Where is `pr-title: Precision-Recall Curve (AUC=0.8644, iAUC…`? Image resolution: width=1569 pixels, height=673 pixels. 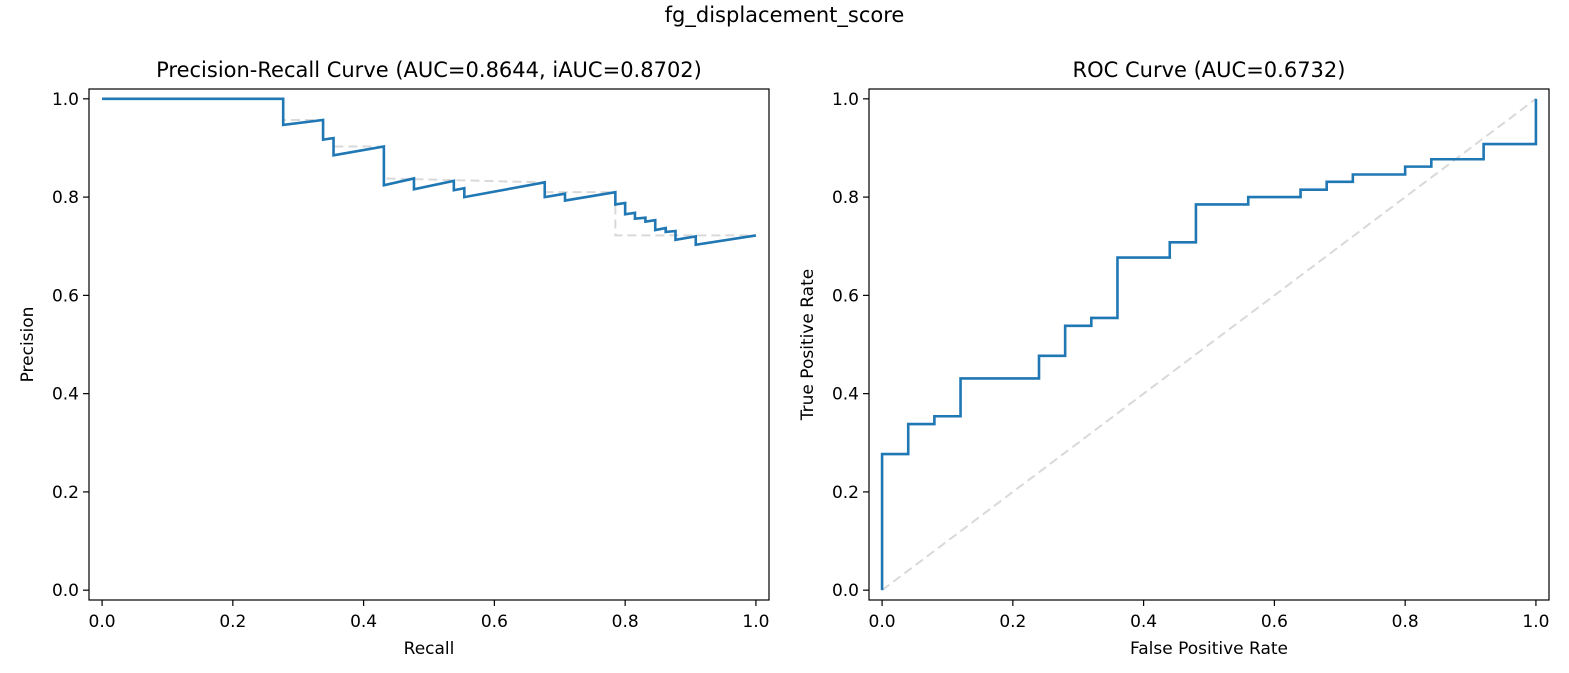
pr-title: Precision-Recall Curve (AUC=0.8644, iAUC… is located at coordinates (429, 70).